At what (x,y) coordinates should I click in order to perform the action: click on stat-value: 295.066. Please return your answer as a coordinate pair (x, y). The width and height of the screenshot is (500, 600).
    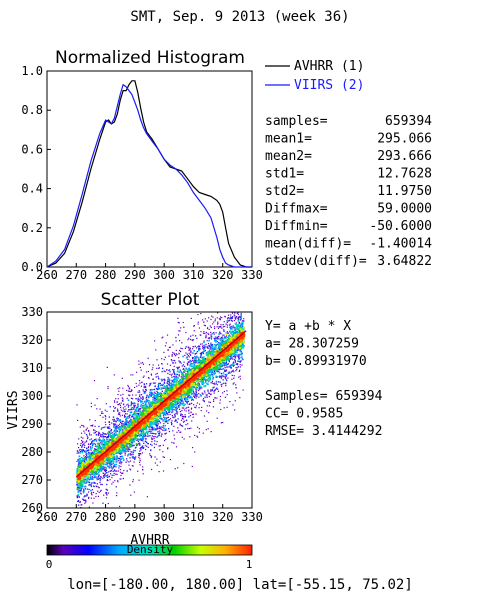
    Looking at the image, I should click on (404, 139).